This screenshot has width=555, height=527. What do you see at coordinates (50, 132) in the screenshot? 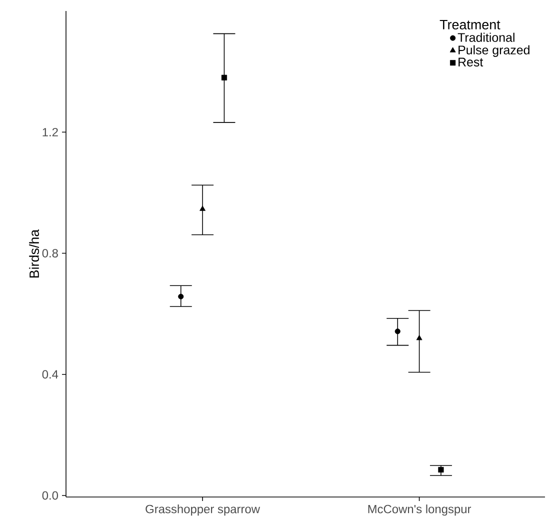
I see `y-tick-label: 1.2` at bounding box center [50, 132].